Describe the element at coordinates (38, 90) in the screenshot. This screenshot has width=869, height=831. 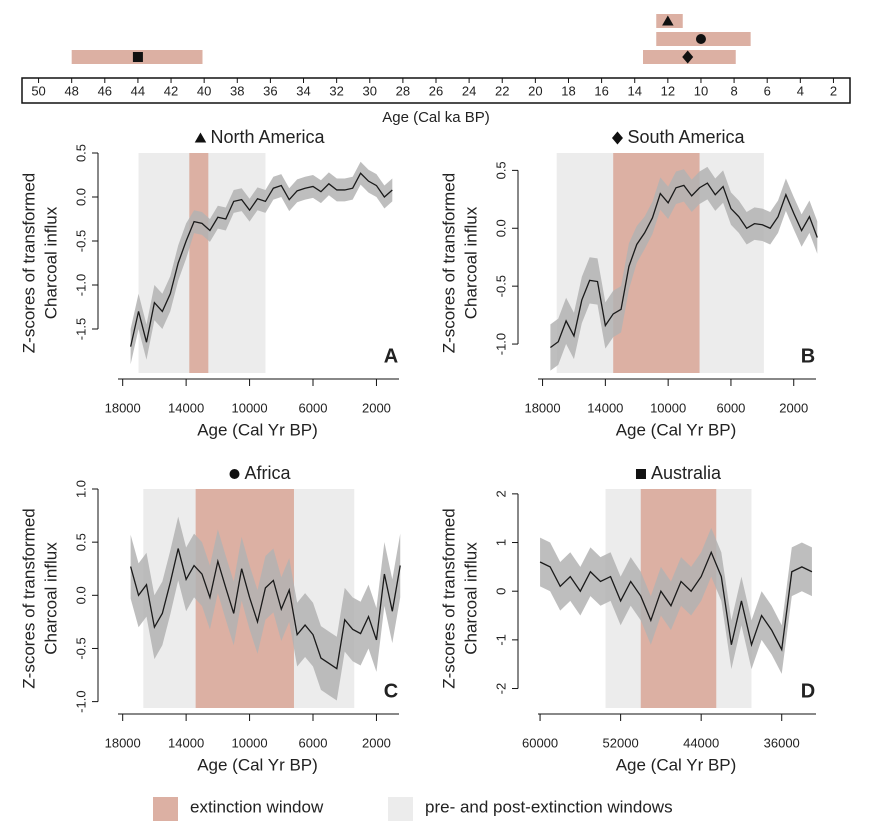
I see `x-tick-label: 50` at that location.